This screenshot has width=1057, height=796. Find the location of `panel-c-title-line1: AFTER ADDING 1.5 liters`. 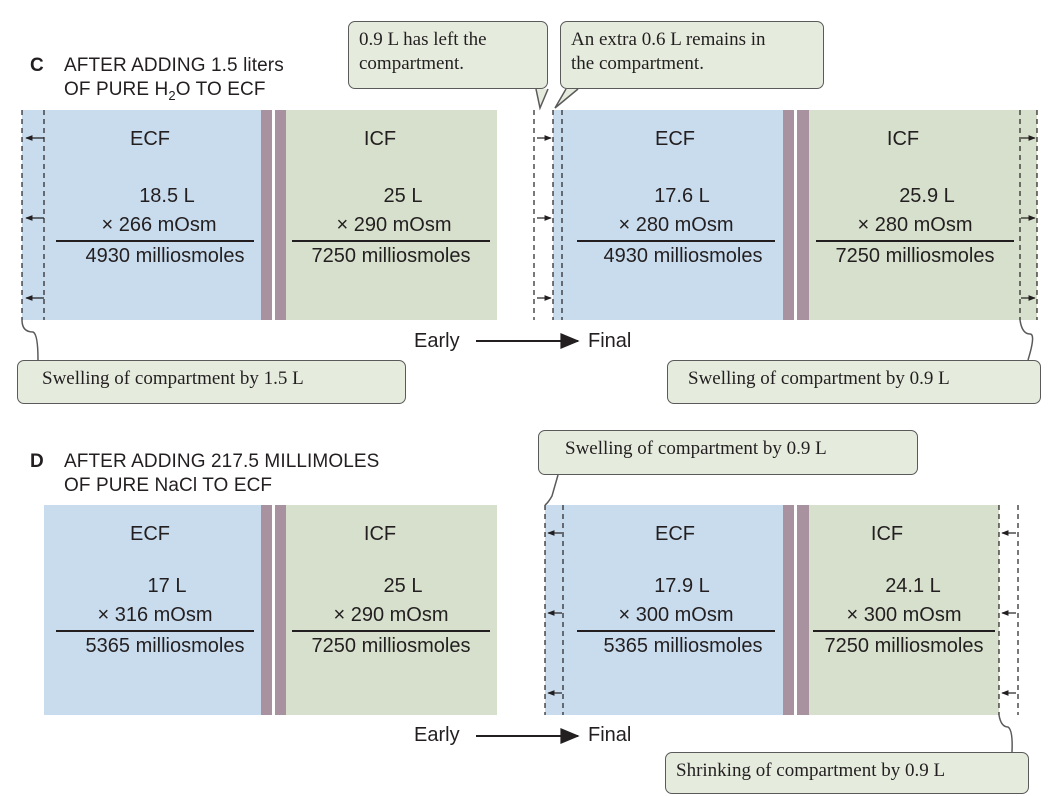

panel-c-title-line1: AFTER ADDING 1.5 liters is located at coordinates (174, 65).